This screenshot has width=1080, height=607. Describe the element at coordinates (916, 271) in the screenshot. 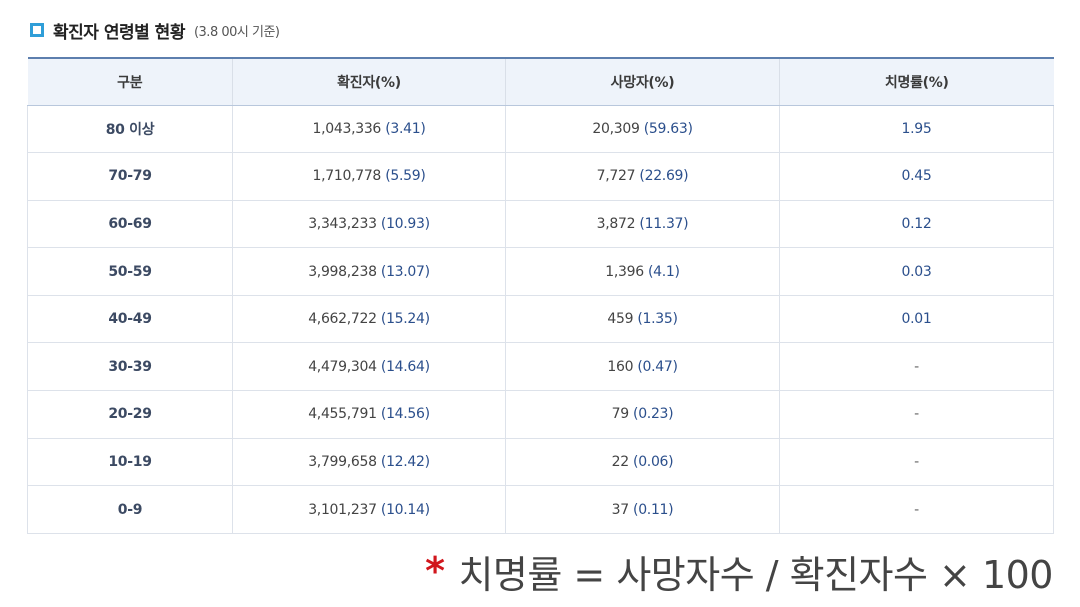

I see `fatality-cell: 0.03` at that location.